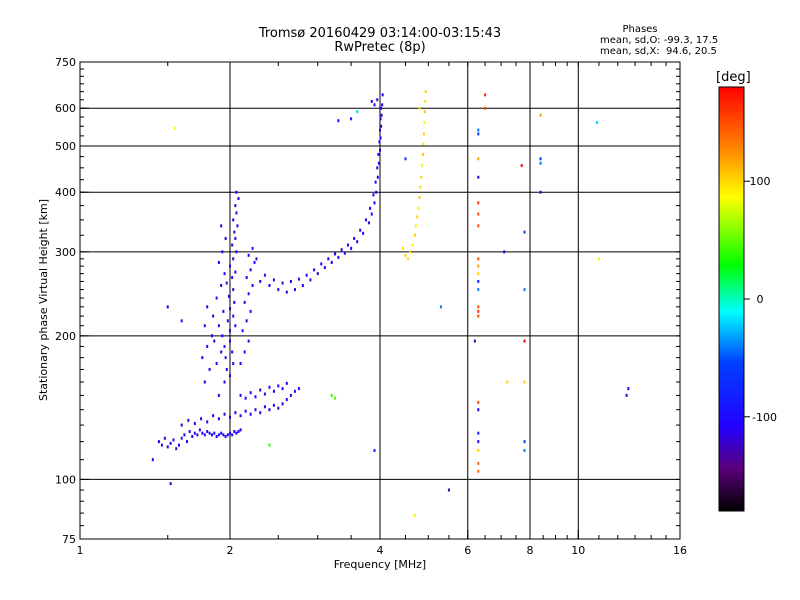 This screenshot has width=800, height=600. Describe the element at coordinates (65, 479) in the screenshot. I see `y-tick-label: 100` at that location.